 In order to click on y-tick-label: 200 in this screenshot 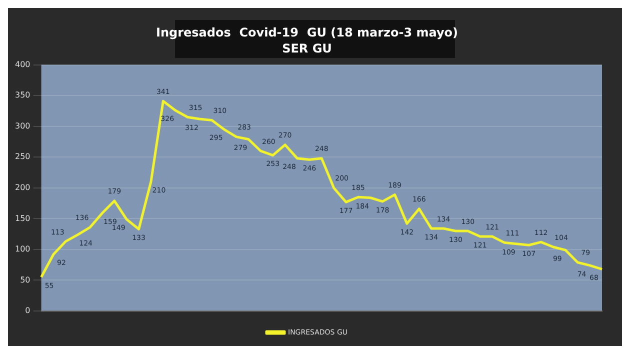, I will do `click(22, 187)`.